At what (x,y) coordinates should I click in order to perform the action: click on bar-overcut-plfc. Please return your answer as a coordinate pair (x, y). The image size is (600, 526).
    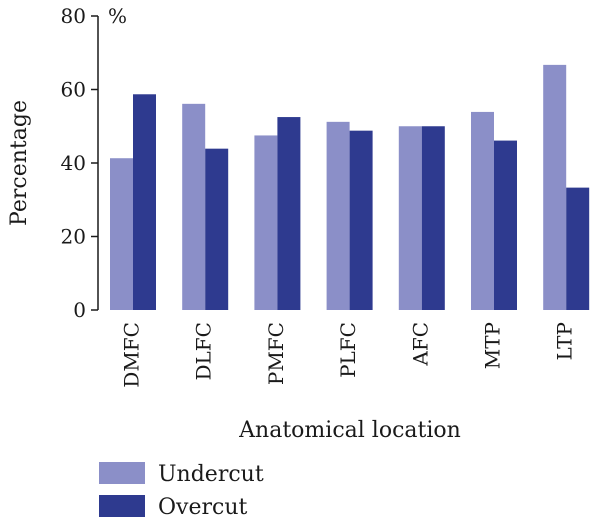
    Looking at the image, I should click on (361, 220).